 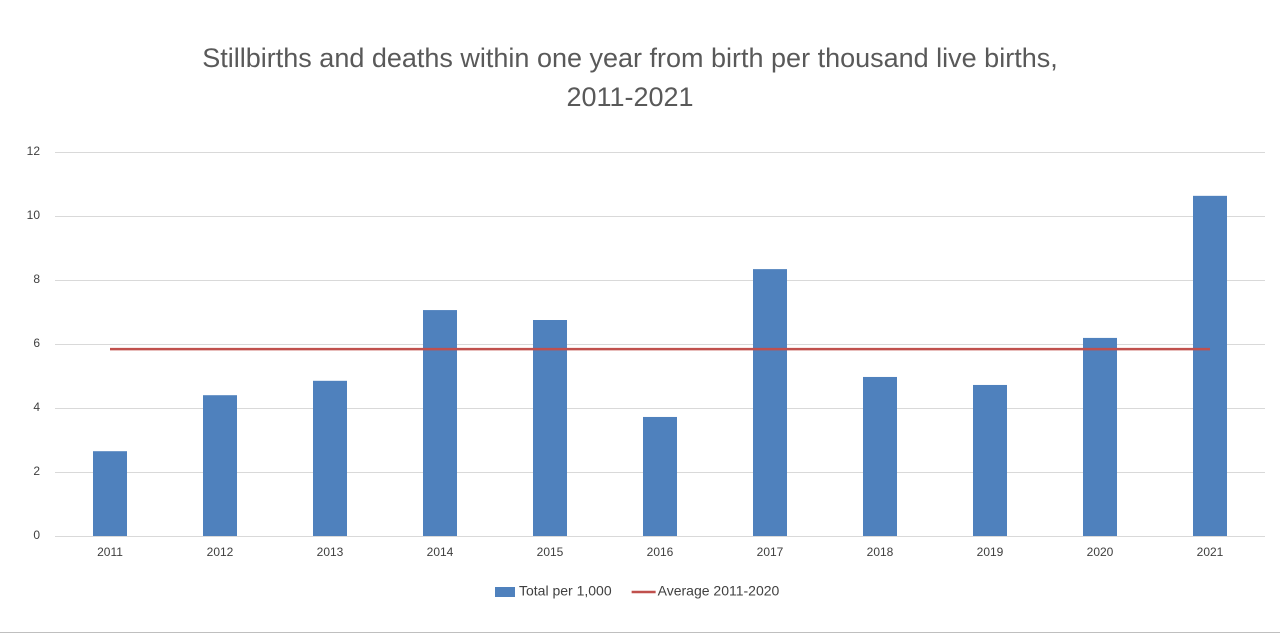 I want to click on y-tick-label: 6, so click(x=36, y=343).